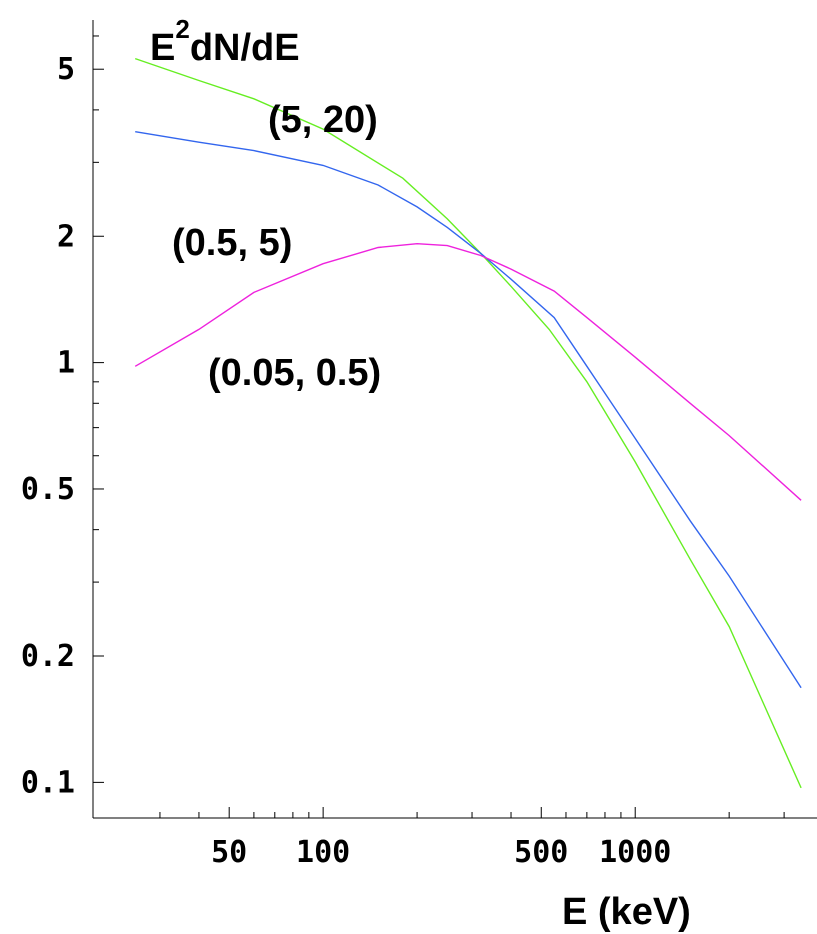 The image size is (817, 934). Describe the element at coordinates (635, 852) in the screenshot. I see `x-tick-label: 1000` at that location.